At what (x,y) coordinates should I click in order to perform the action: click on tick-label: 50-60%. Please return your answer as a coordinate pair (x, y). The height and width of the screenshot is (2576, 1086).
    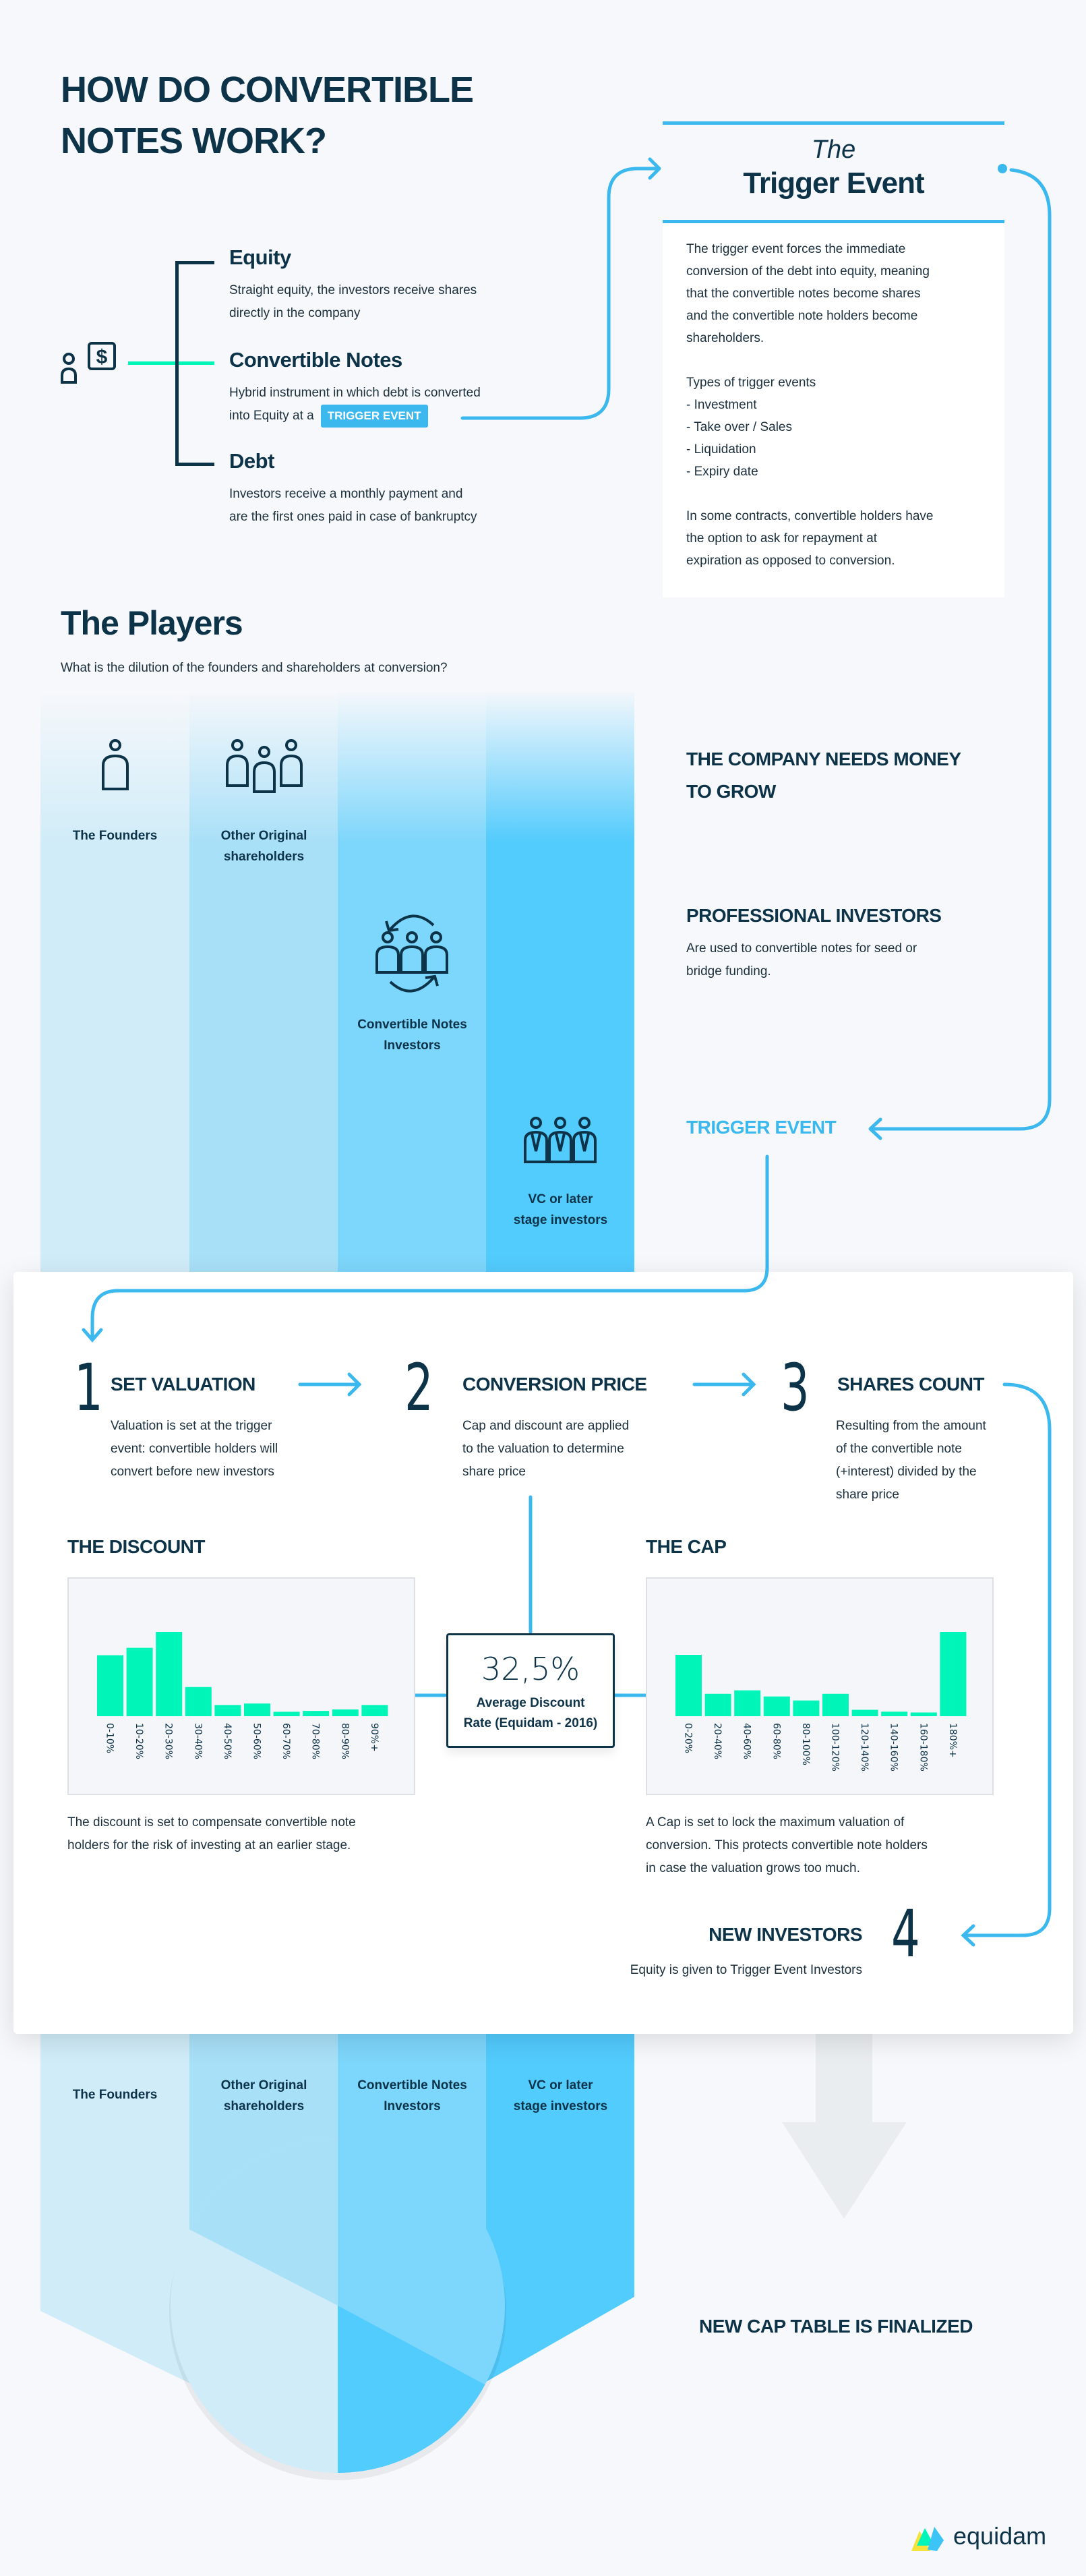
    Looking at the image, I should click on (256, 1741).